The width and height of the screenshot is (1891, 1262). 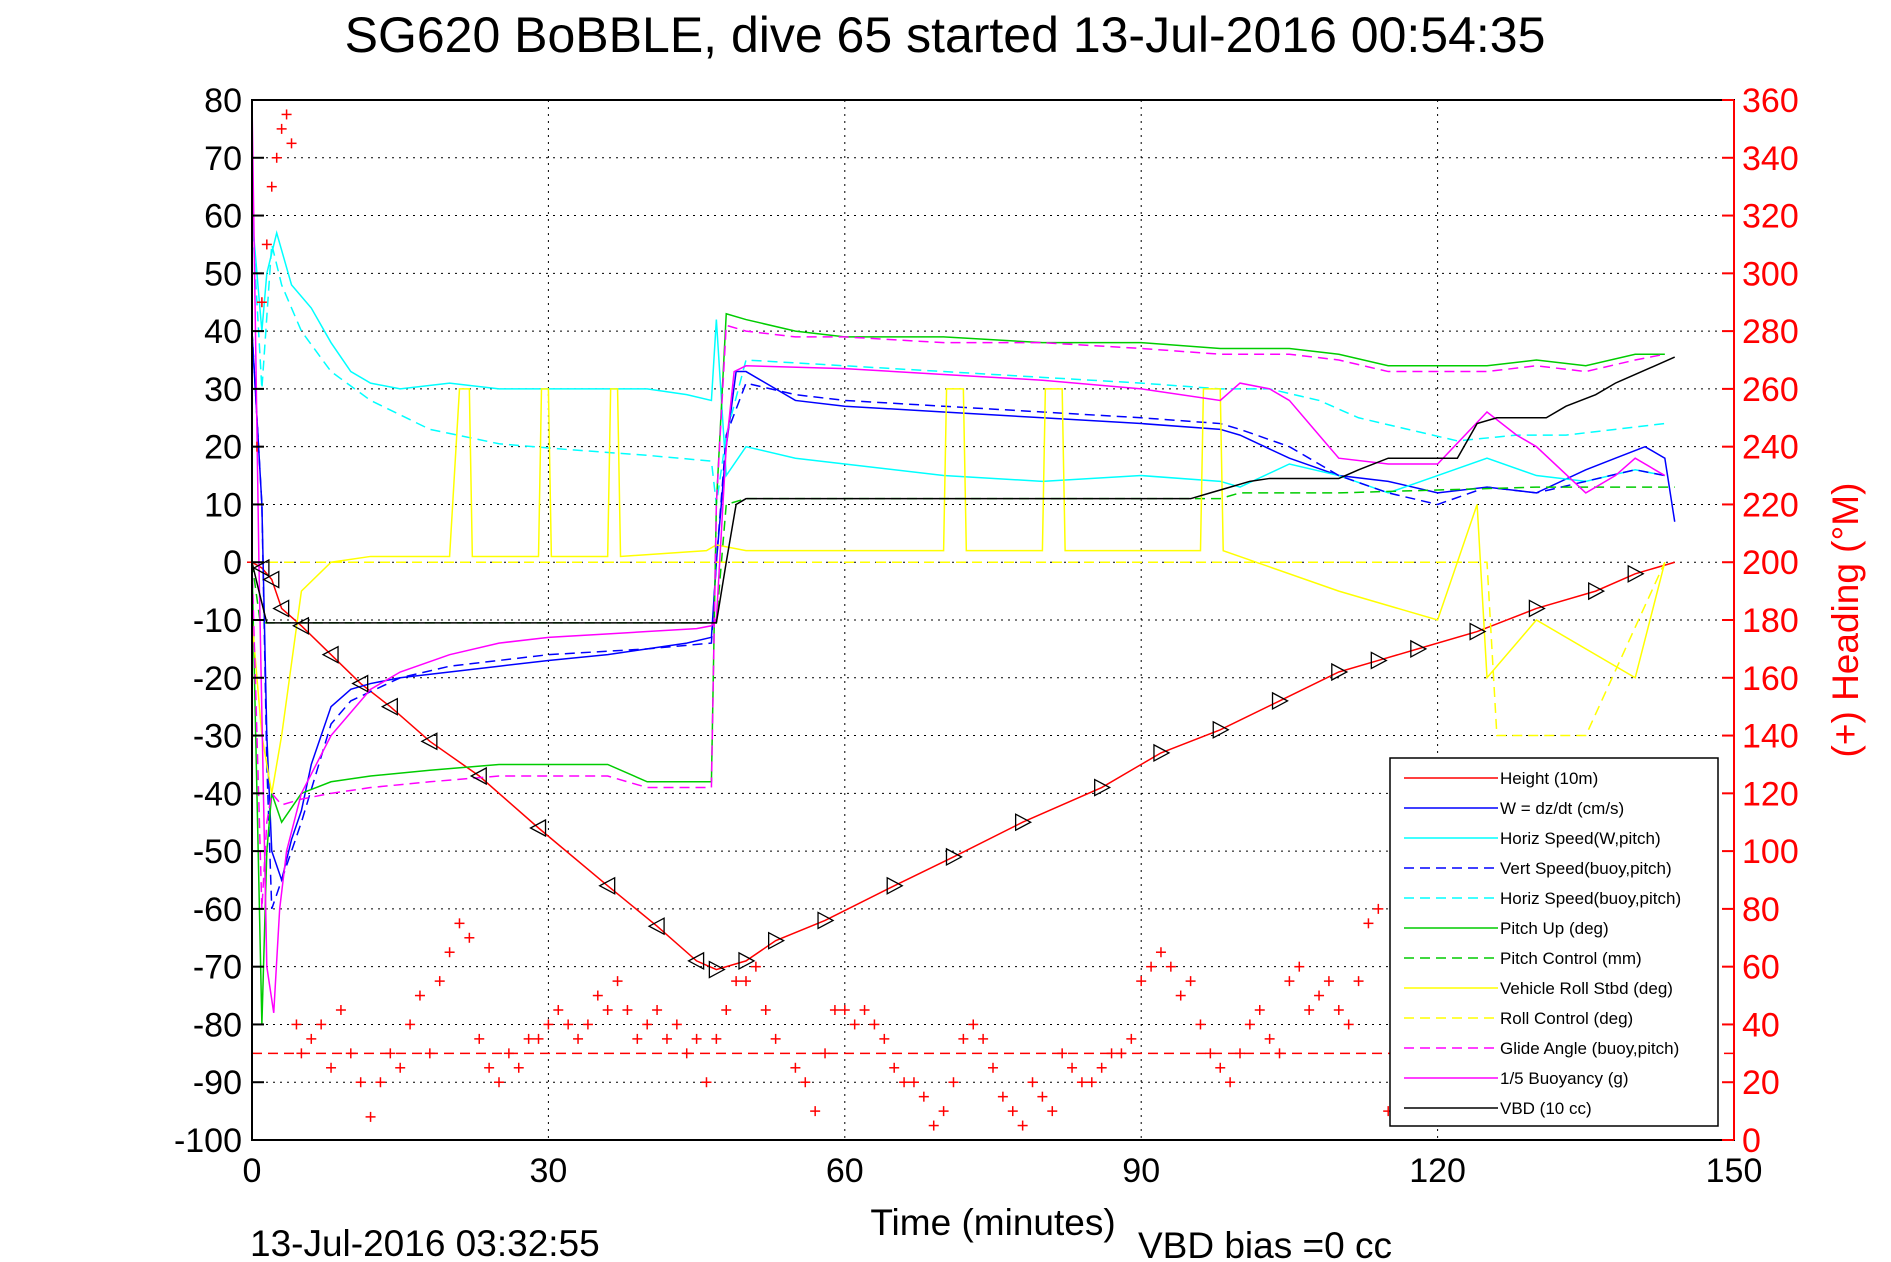 I want to click on vbd-bias-note: VBD bias =0 cc, so click(x=1265, y=1243).